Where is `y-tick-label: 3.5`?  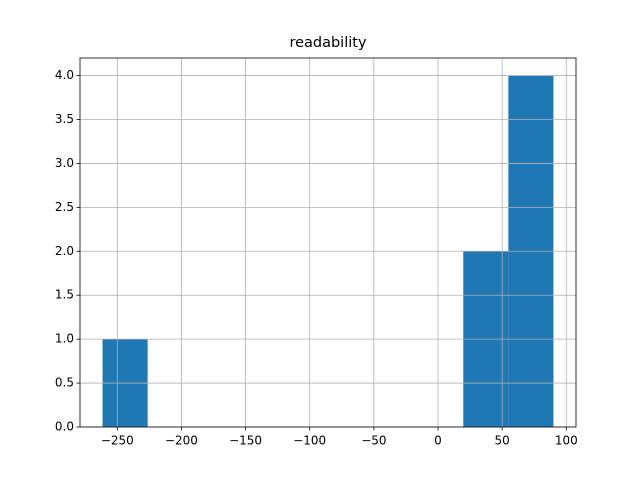 y-tick-label: 3.5 is located at coordinates (64, 119).